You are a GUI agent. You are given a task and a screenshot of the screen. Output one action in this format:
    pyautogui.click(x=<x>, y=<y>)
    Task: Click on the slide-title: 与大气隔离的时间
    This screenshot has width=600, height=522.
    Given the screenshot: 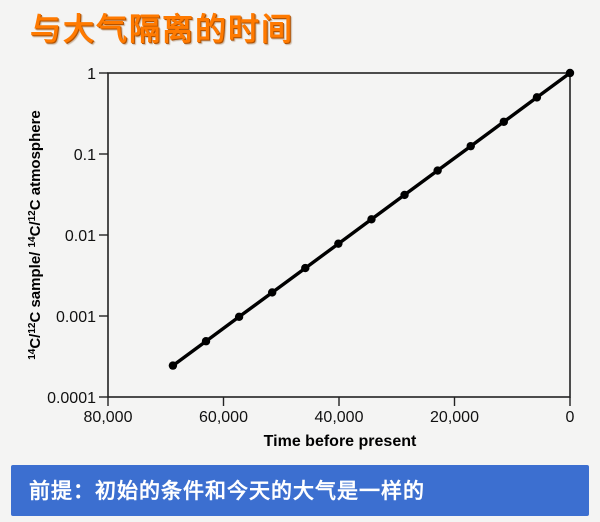 What is the action you would take?
    pyautogui.click(x=162, y=30)
    